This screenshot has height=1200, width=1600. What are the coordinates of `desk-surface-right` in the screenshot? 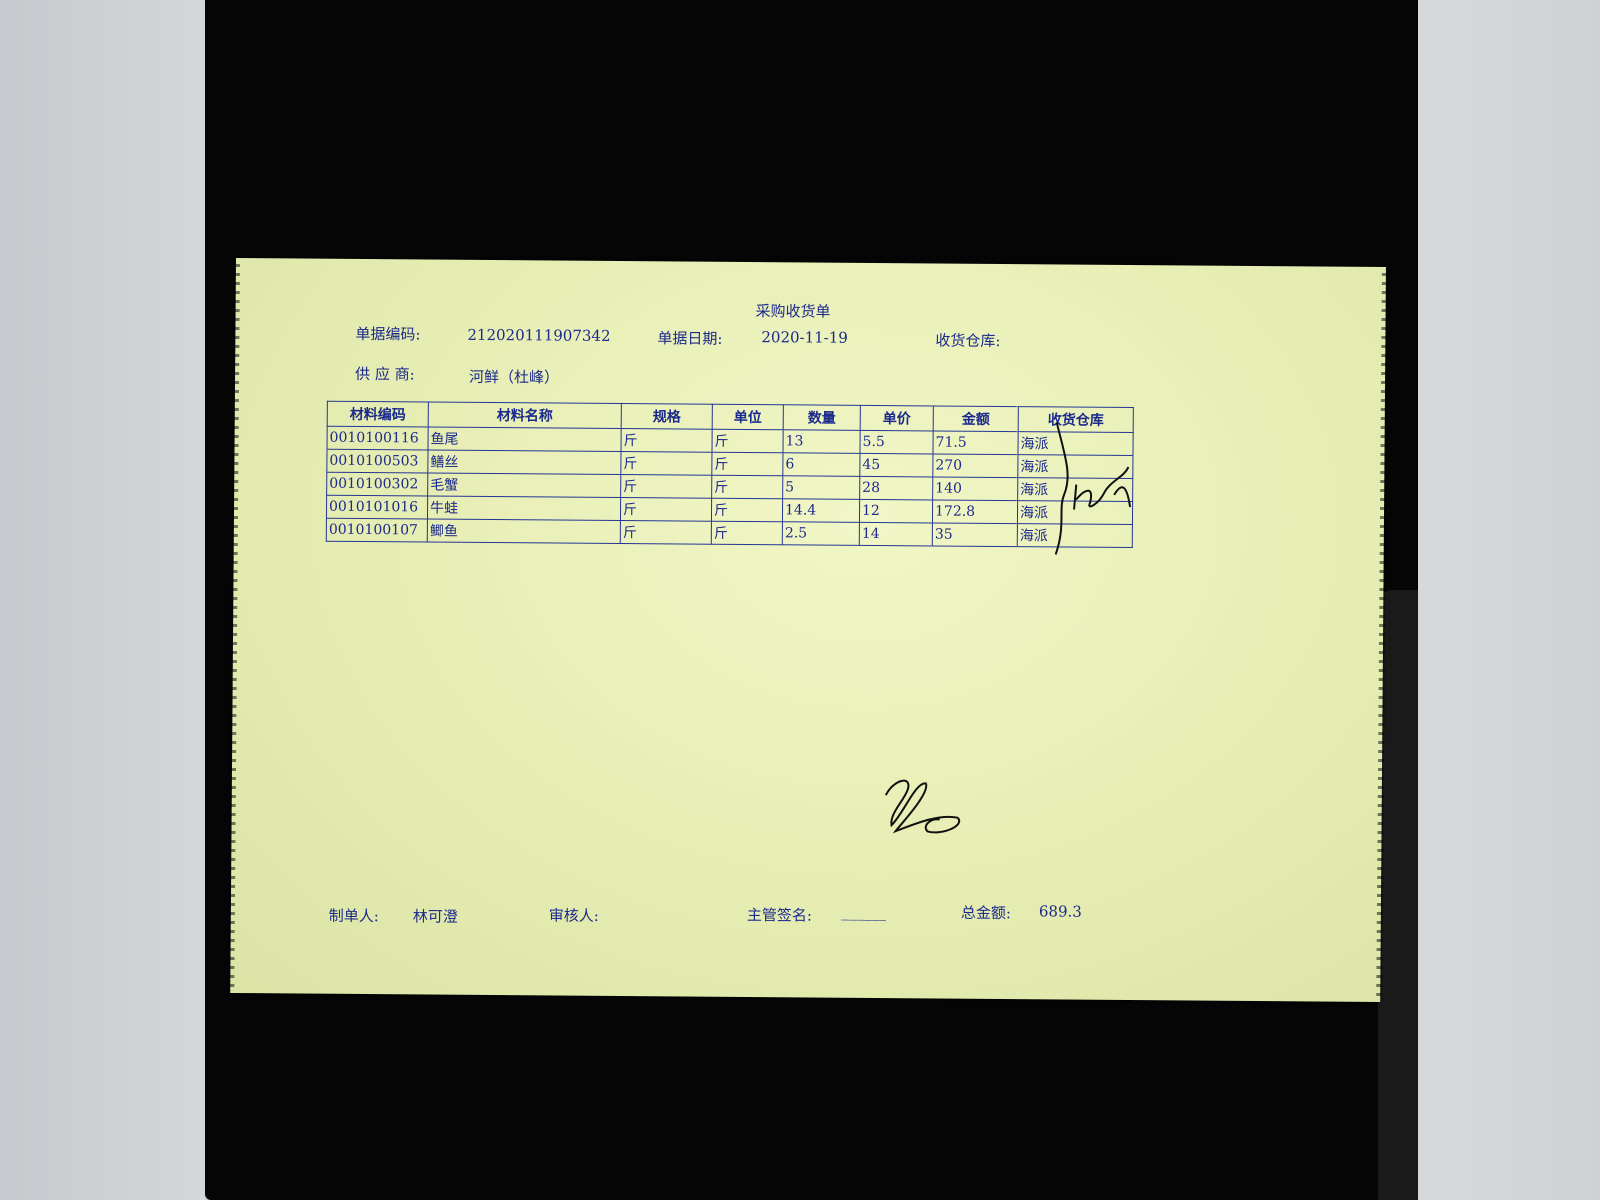 It's located at (1495, 600).